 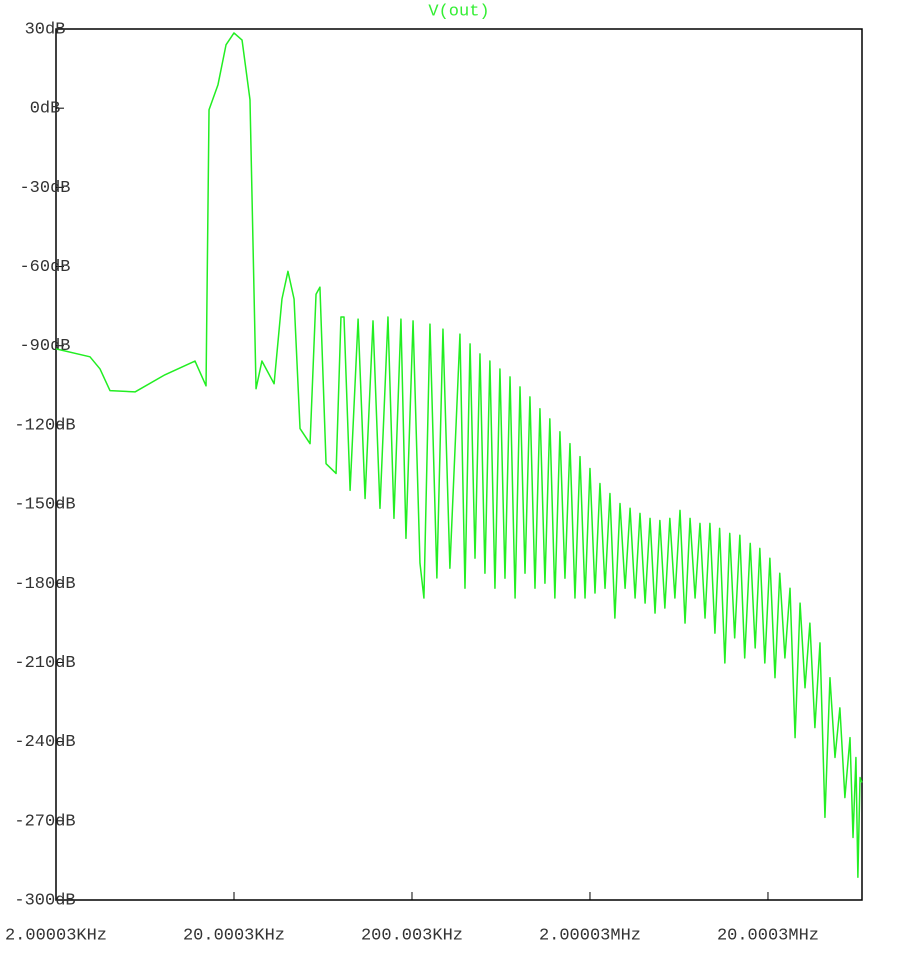 What do you see at coordinates (44, 188) in the screenshot?
I see `y-tick-label: -30dB` at bounding box center [44, 188].